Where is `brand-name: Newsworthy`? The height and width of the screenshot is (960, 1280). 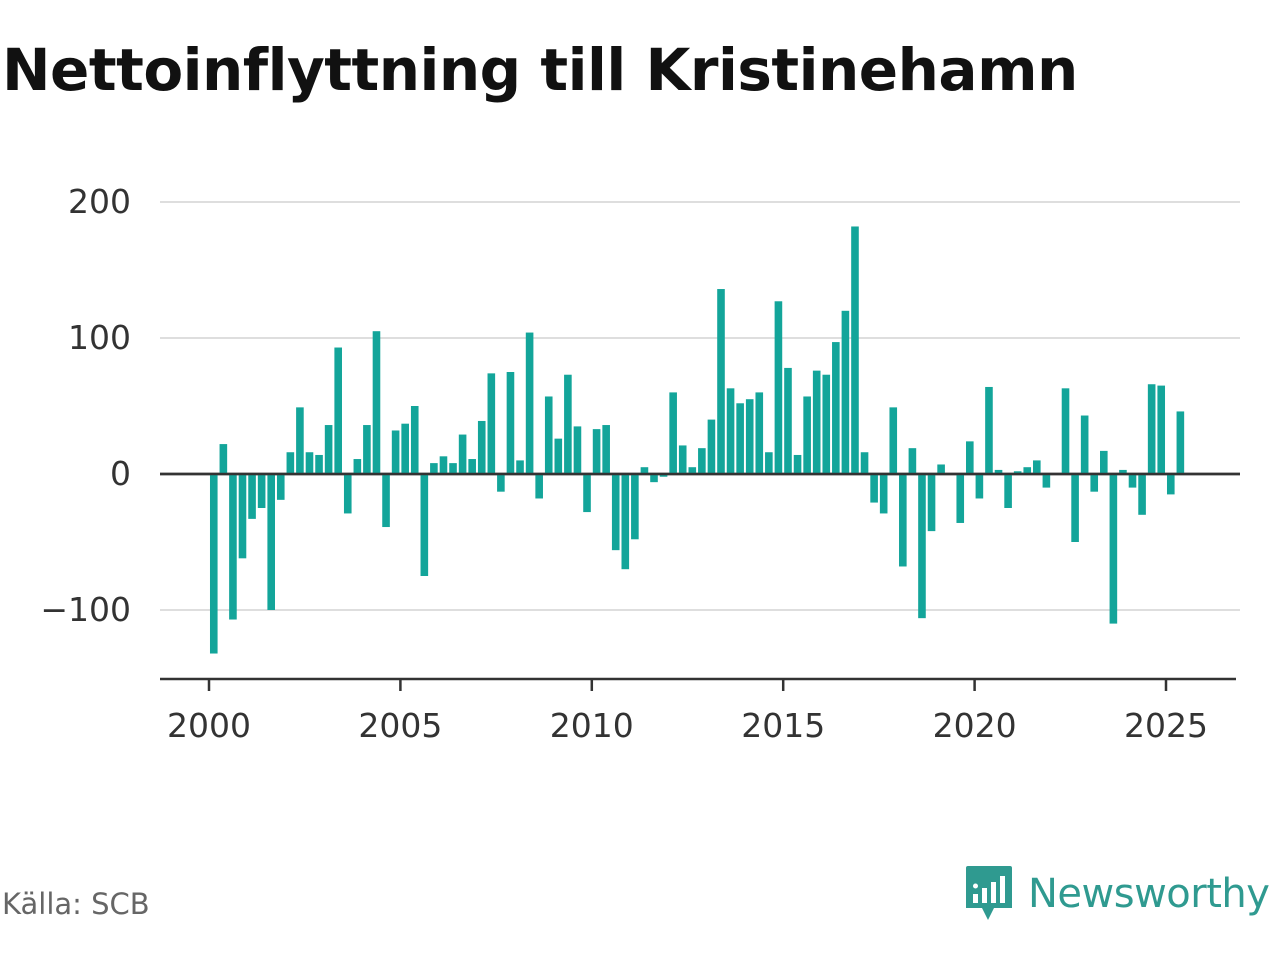 brand-name: Newsworthy is located at coordinates (1149, 894).